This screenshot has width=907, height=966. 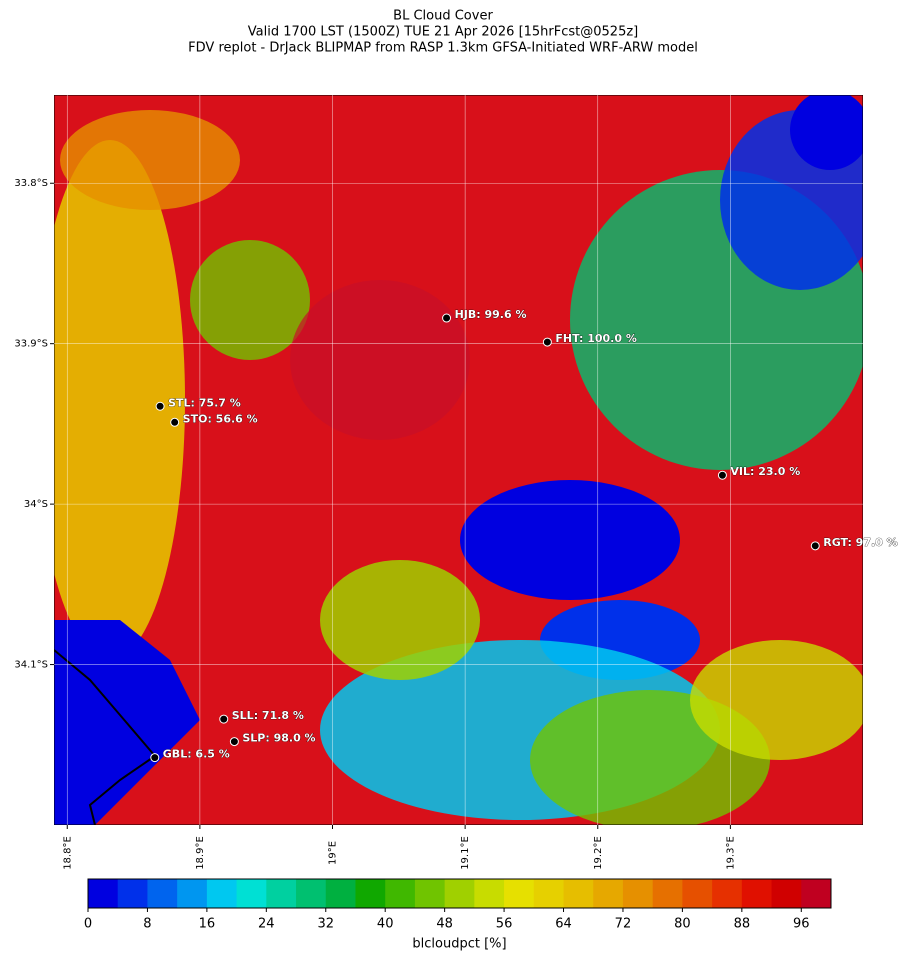 What do you see at coordinates (67, 853) in the screenshot?
I see `x-tick-label: 18.8°E` at bounding box center [67, 853].